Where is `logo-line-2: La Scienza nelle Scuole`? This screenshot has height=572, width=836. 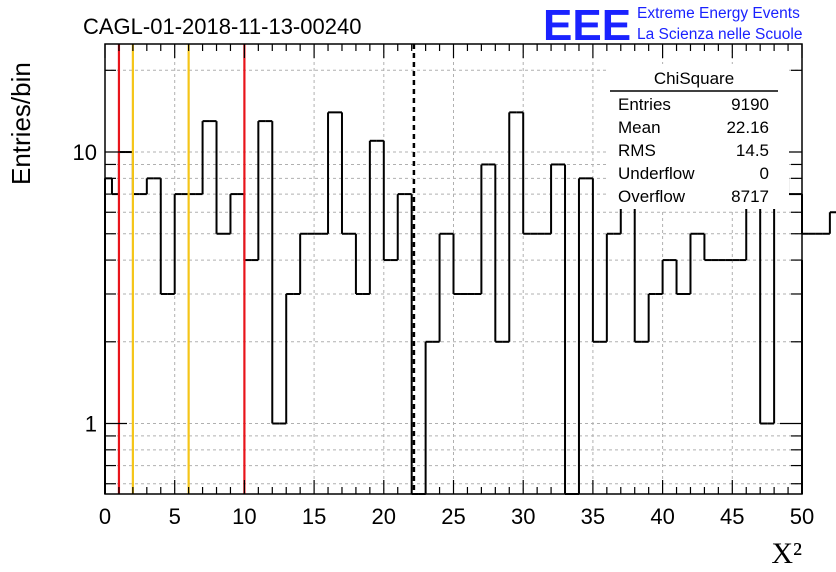
logo-line-2: La Scienza nelle Scuole is located at coordinates (719, 34).